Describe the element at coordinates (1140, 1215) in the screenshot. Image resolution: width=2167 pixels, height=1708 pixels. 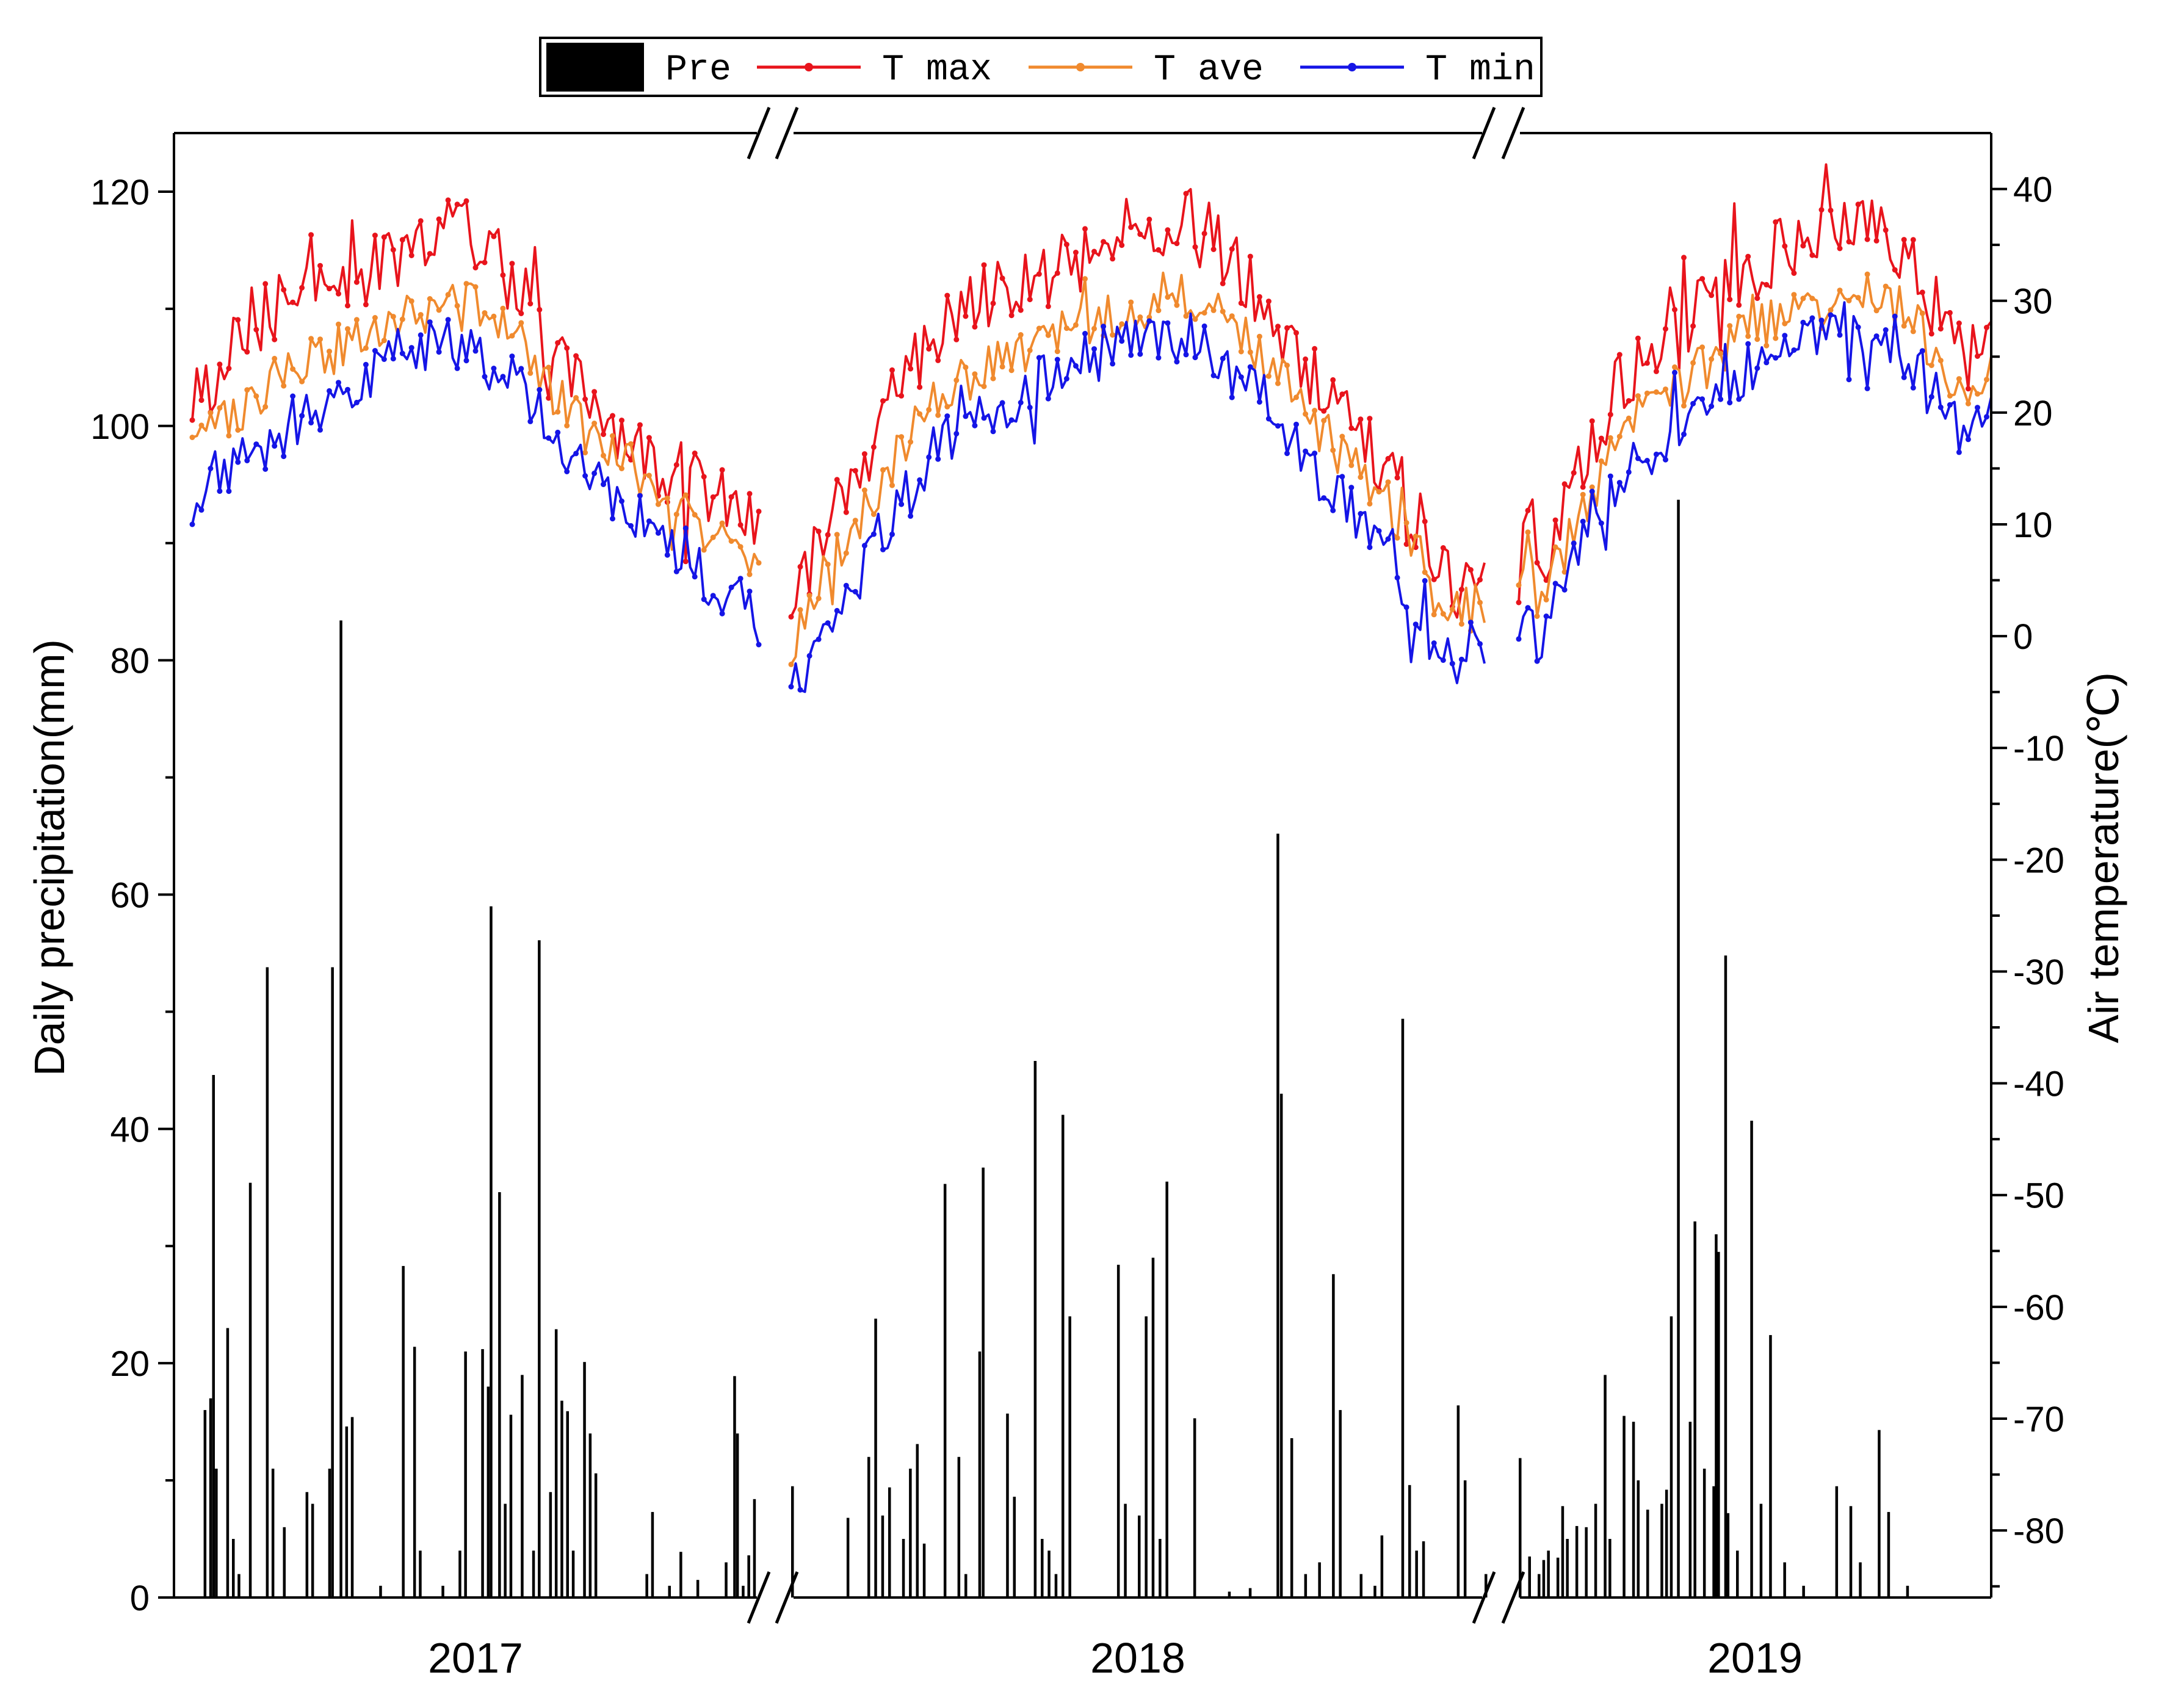
I see `precip-bars-2018` at that location.